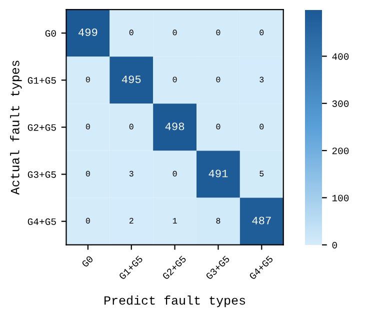 The height and width of the screenshot is (318, 368). What do you see at coordinates (174, 126) in the screenshot?
I see `data-label: 498` at bounding box center [174, 126].